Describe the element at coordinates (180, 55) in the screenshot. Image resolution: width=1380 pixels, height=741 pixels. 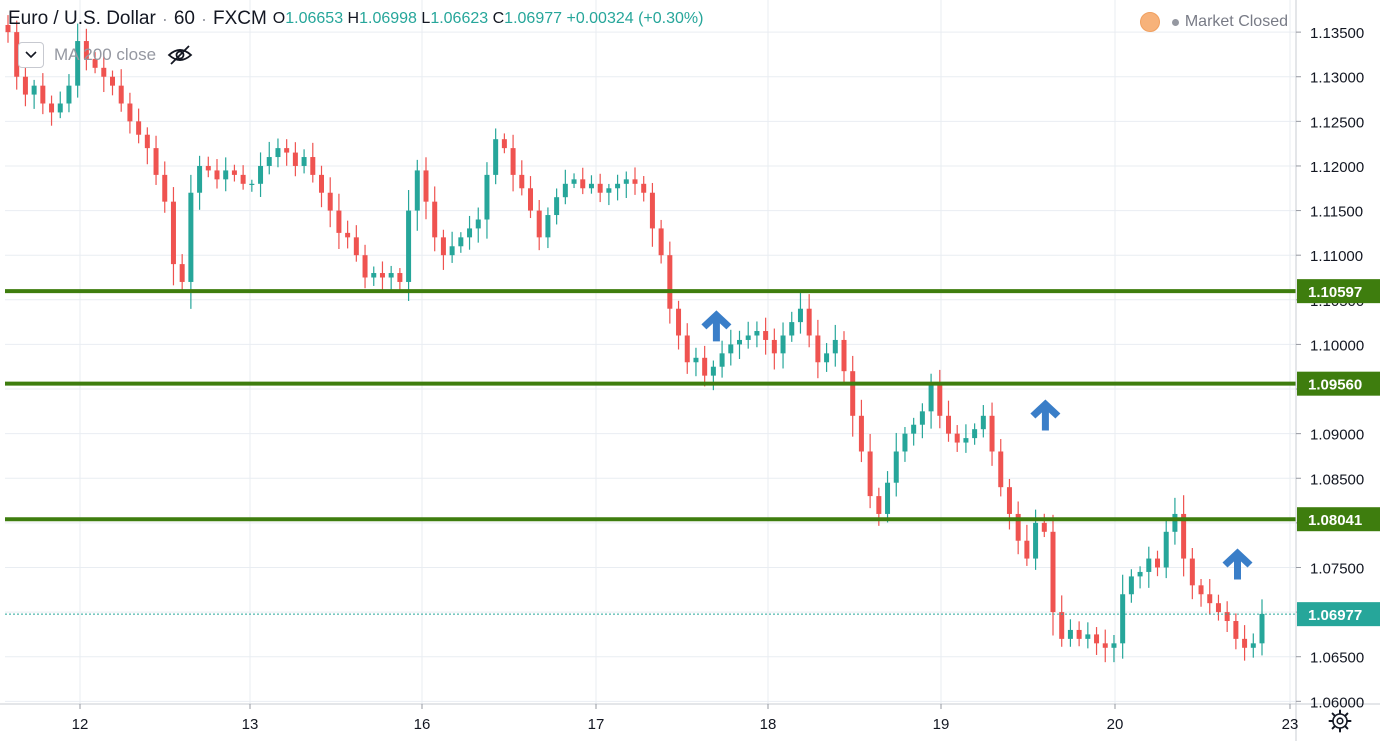
I see `hidden-eye-icon` at that location.